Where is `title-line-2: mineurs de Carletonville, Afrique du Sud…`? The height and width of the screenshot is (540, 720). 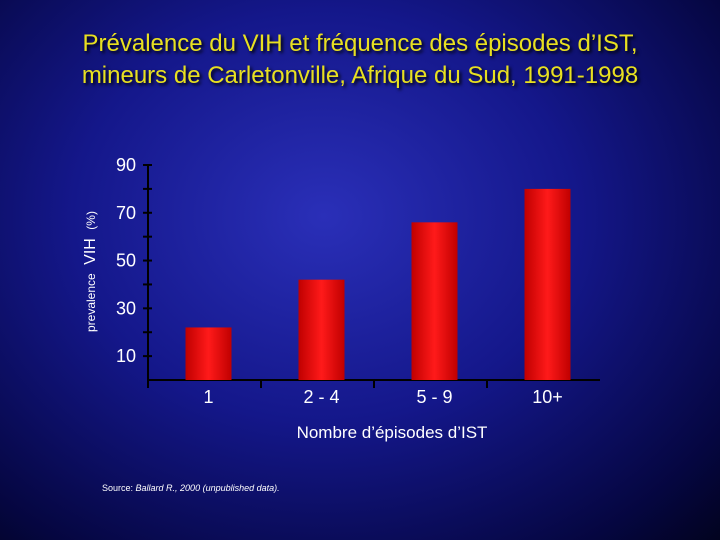 title-line-2: mineurs de Carletonville, Afrique du Sud… is located at coordinates (360, 75).